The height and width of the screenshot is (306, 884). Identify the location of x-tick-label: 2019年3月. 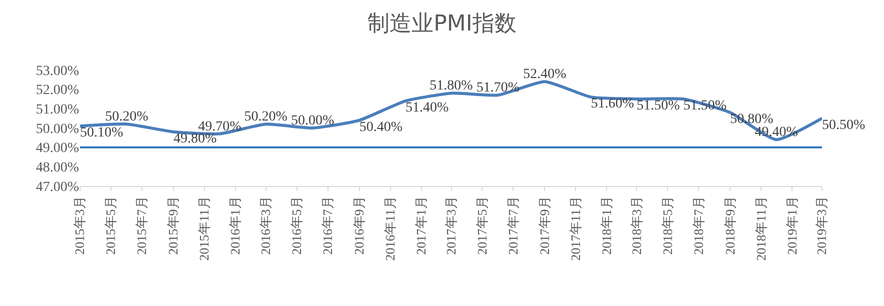
(822, 225).